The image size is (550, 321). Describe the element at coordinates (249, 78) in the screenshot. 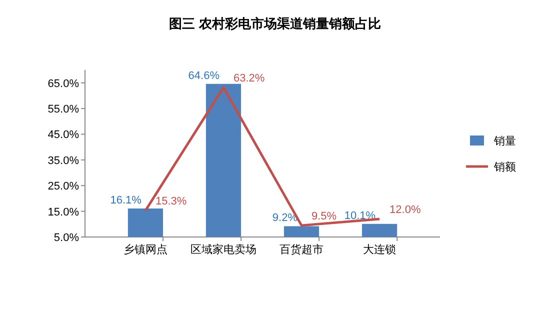

I see `data-label: 63.2%` at that location.